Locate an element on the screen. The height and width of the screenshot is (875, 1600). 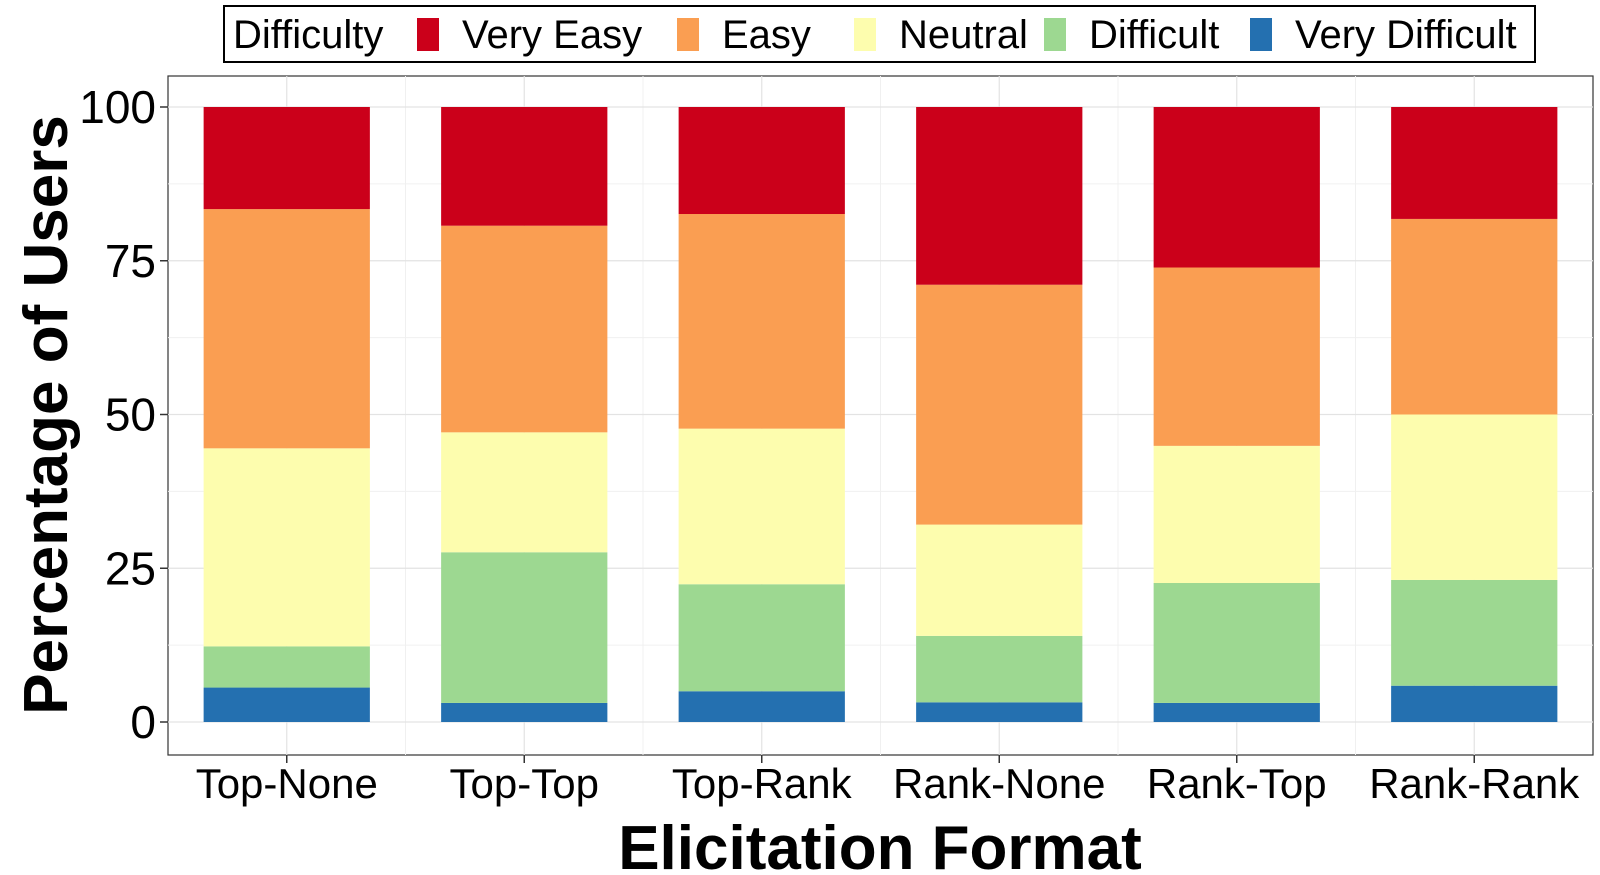
legend-label: Neutral is located at coordinates (963, 35).